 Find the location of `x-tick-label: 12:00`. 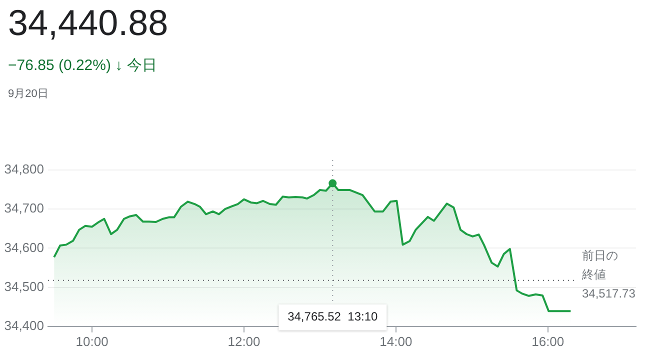

x-tick-label: 12:00 is located at coordinates (244, 341).